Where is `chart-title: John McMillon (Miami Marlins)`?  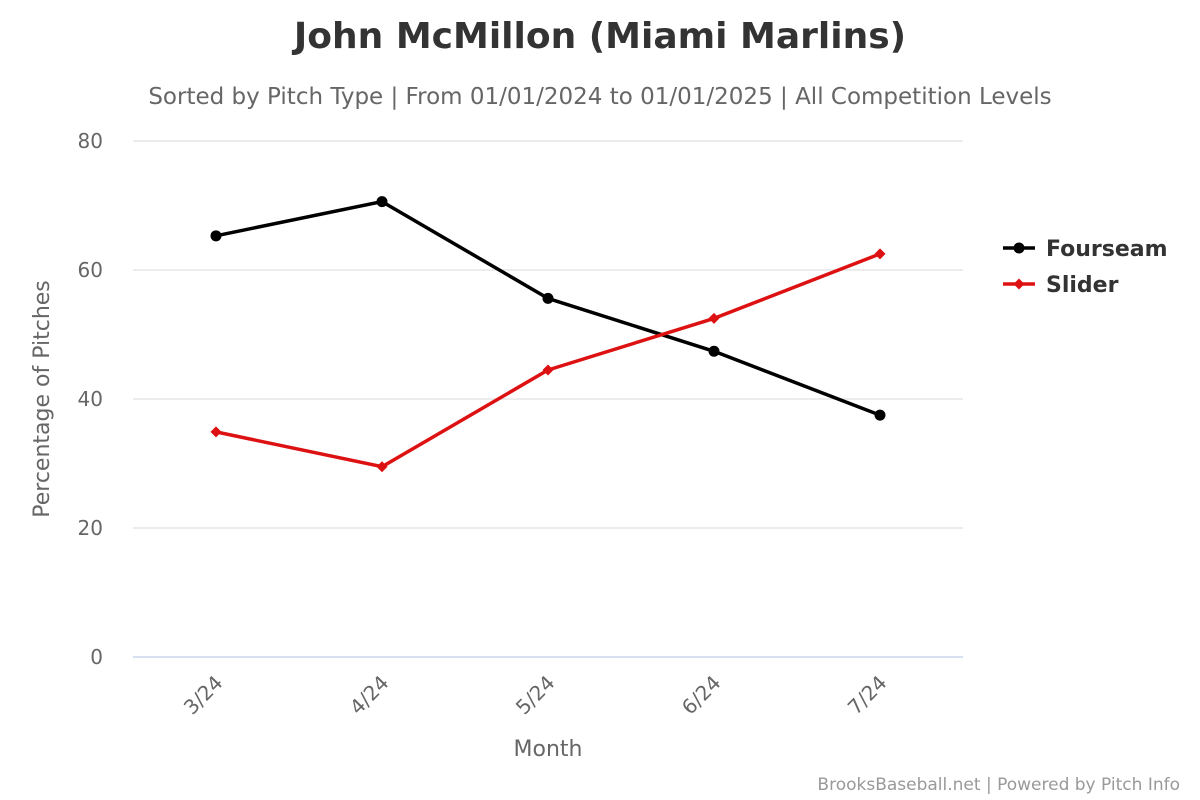
chart-title: John McMillon (Miami Marlins) is located at coordinates (598, 36).